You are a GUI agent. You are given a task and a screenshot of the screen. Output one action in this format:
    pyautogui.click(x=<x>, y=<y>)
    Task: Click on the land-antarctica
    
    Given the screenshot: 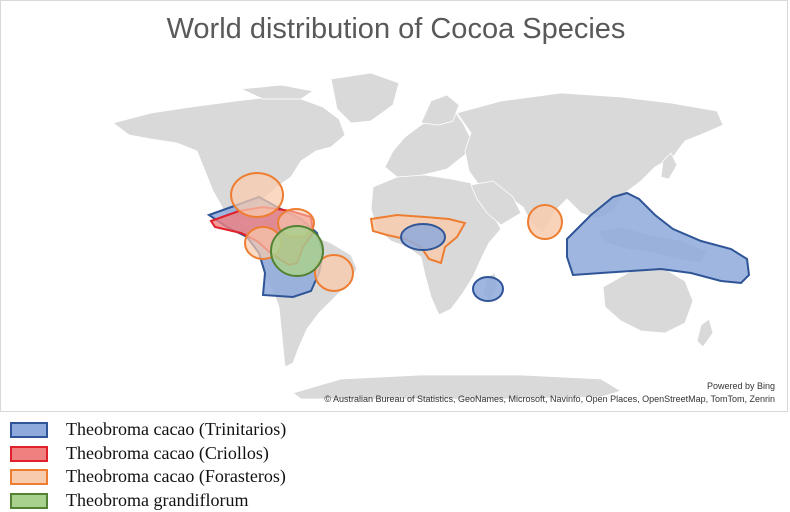 What is the action you would take?
    pyautogui.click(x=457, y=387)
    